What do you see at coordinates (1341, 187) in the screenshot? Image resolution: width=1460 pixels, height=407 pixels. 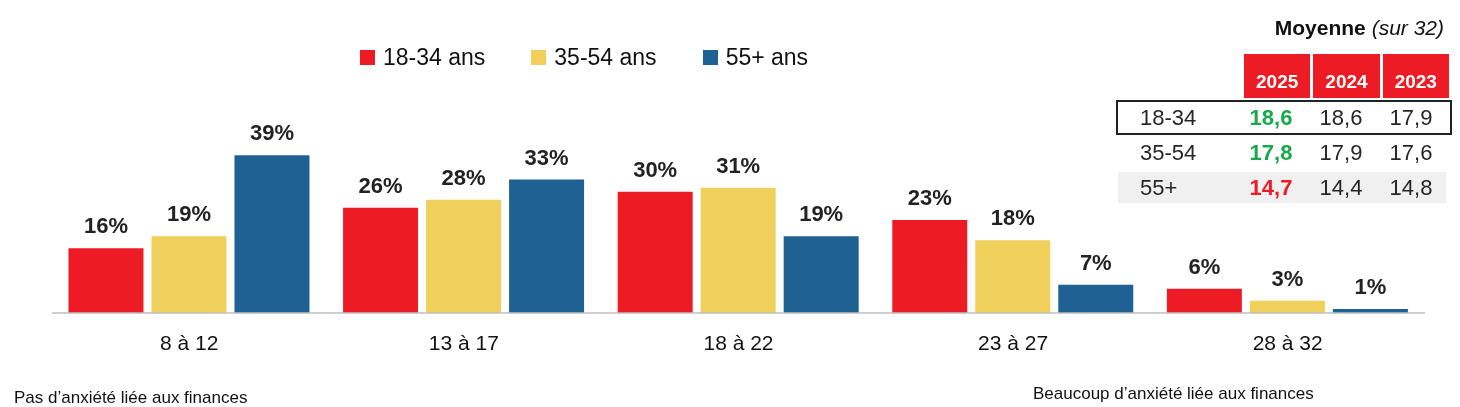 I see `text: 14,4` at bounding box center [1341, 187].